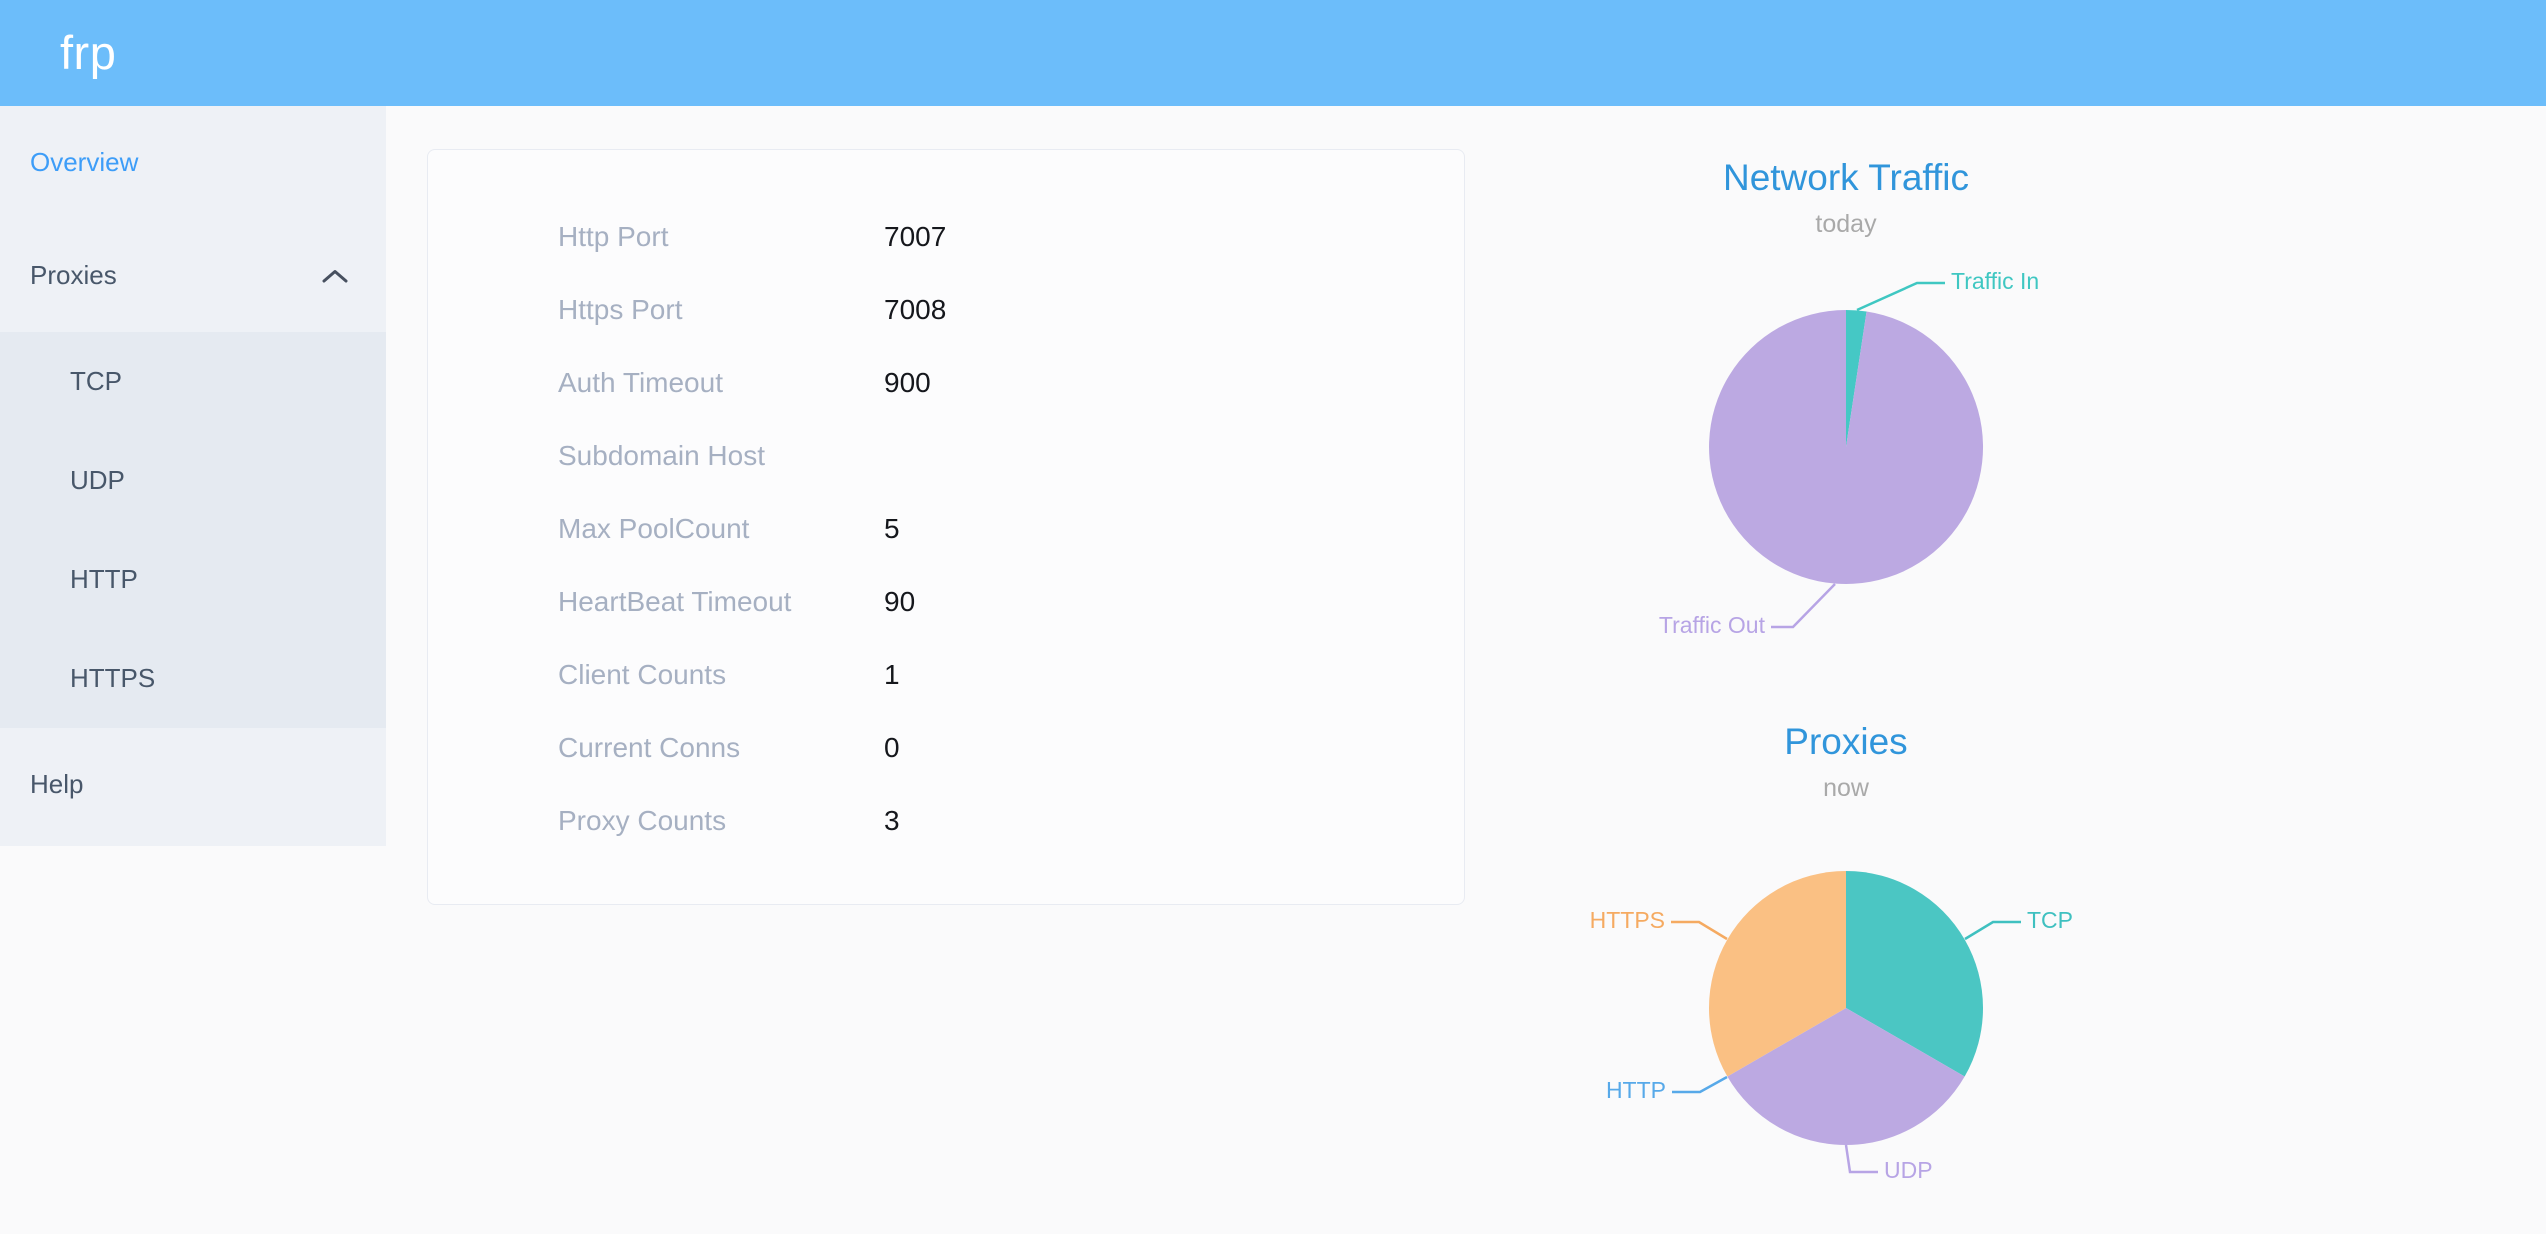  I want to click on config-value: 7008, so click(915, 309).